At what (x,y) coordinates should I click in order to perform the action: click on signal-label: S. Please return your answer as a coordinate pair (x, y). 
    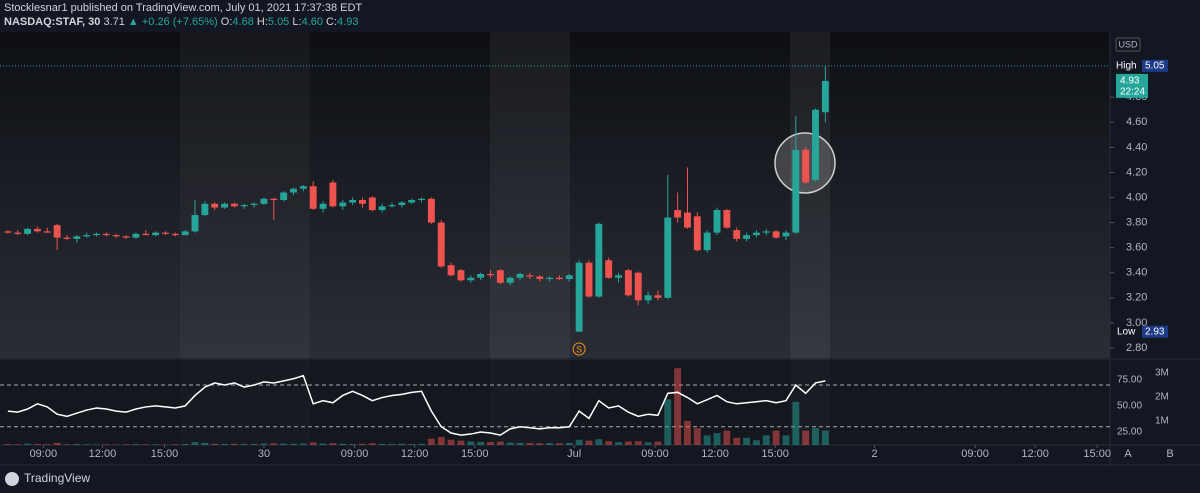
    Looking at the image, I should click on (579, 349).